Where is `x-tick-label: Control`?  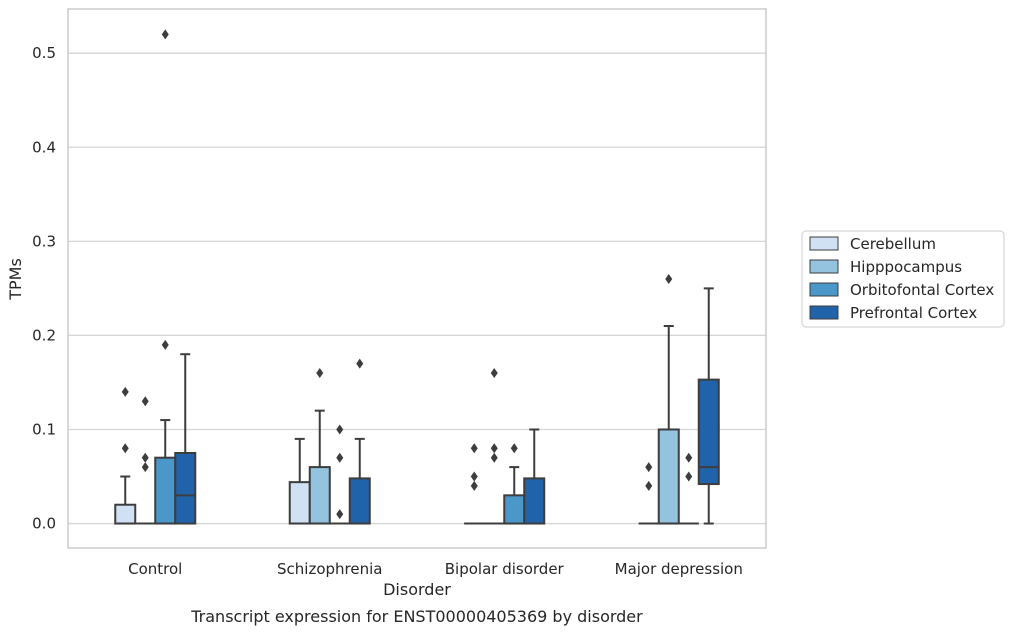
x-tick-label: Control is located at coordinates (155, 569).